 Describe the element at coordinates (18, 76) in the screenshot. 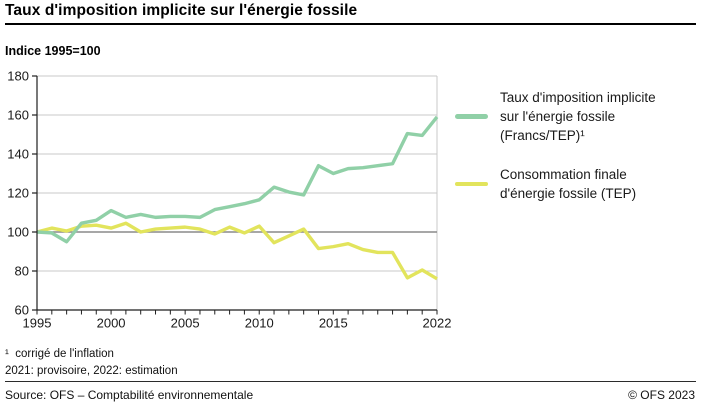

I see `svg-text: 180` at that location.